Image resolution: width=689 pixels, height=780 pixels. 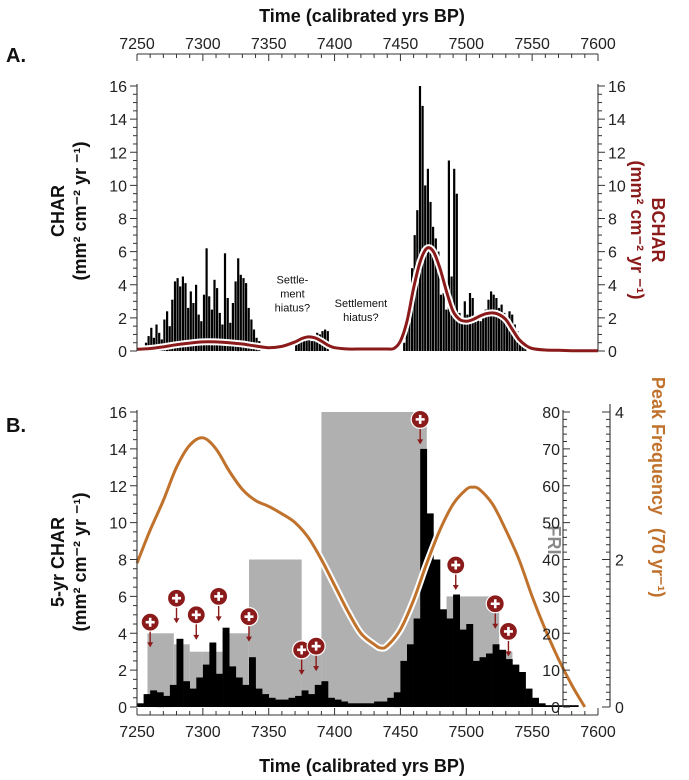 What do you see at coordinates (362, 16) in the screenshot?
I see `top-x-axis-title: Time (calibrated yrs BP)` at bounding box center [362, 16].